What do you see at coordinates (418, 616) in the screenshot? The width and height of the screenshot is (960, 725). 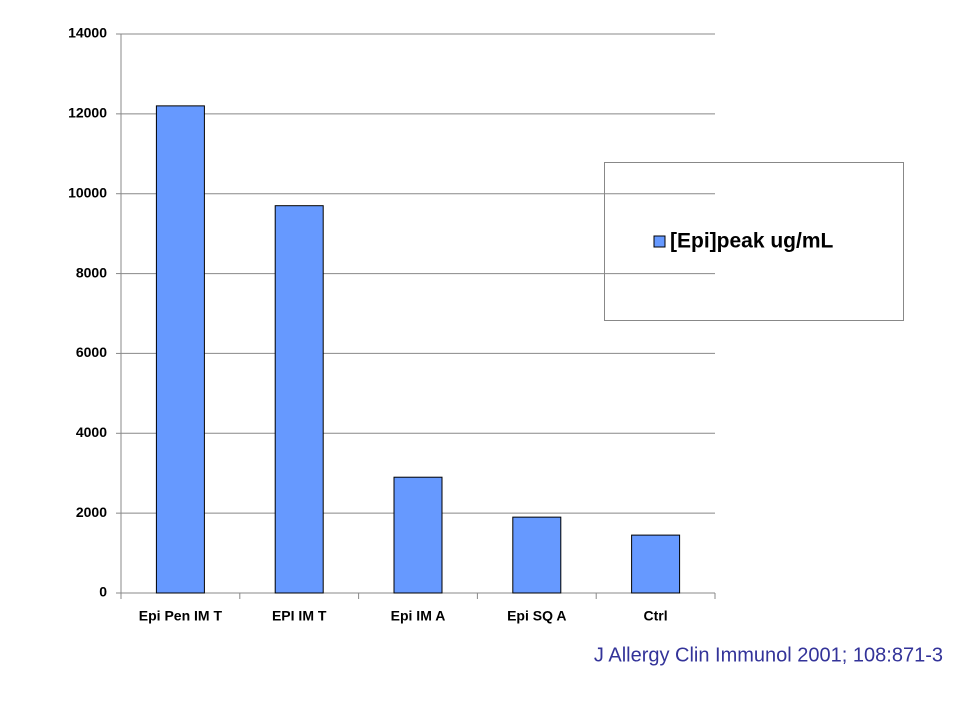 I see `x-tick-label: Epi IM A` at bounding box center [418, 616].